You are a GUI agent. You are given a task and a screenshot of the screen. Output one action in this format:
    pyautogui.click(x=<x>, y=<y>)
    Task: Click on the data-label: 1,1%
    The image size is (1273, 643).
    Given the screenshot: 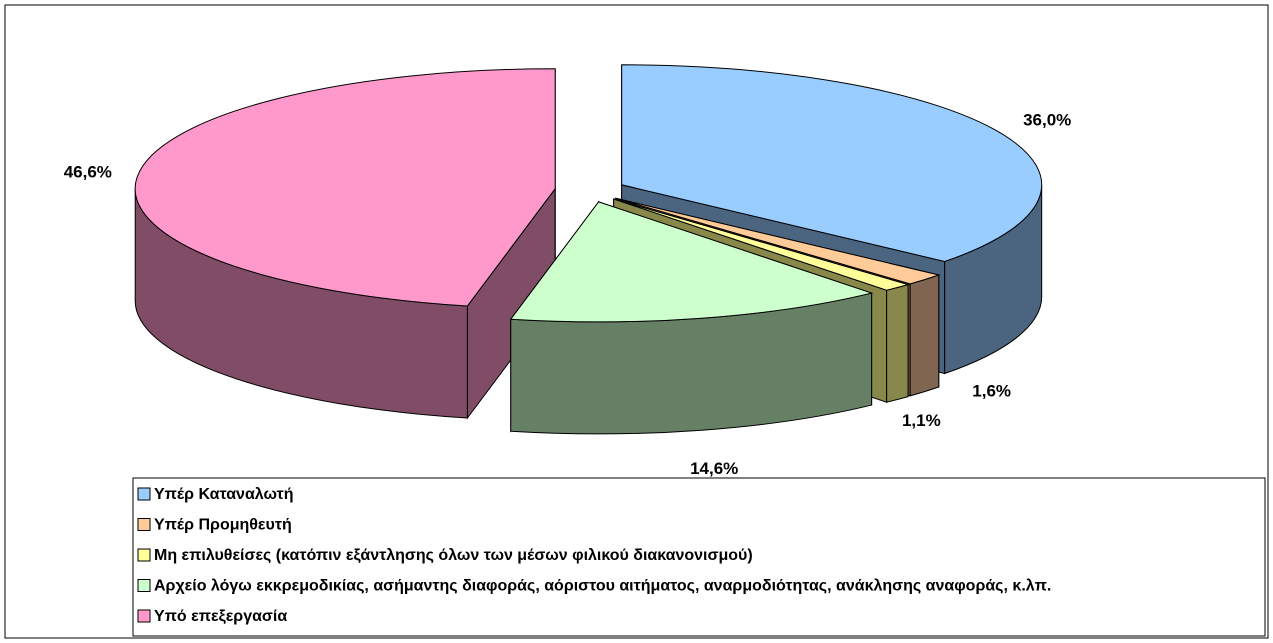 What is the action you would take?
    pyautogui.click(x=921, y=420)
    